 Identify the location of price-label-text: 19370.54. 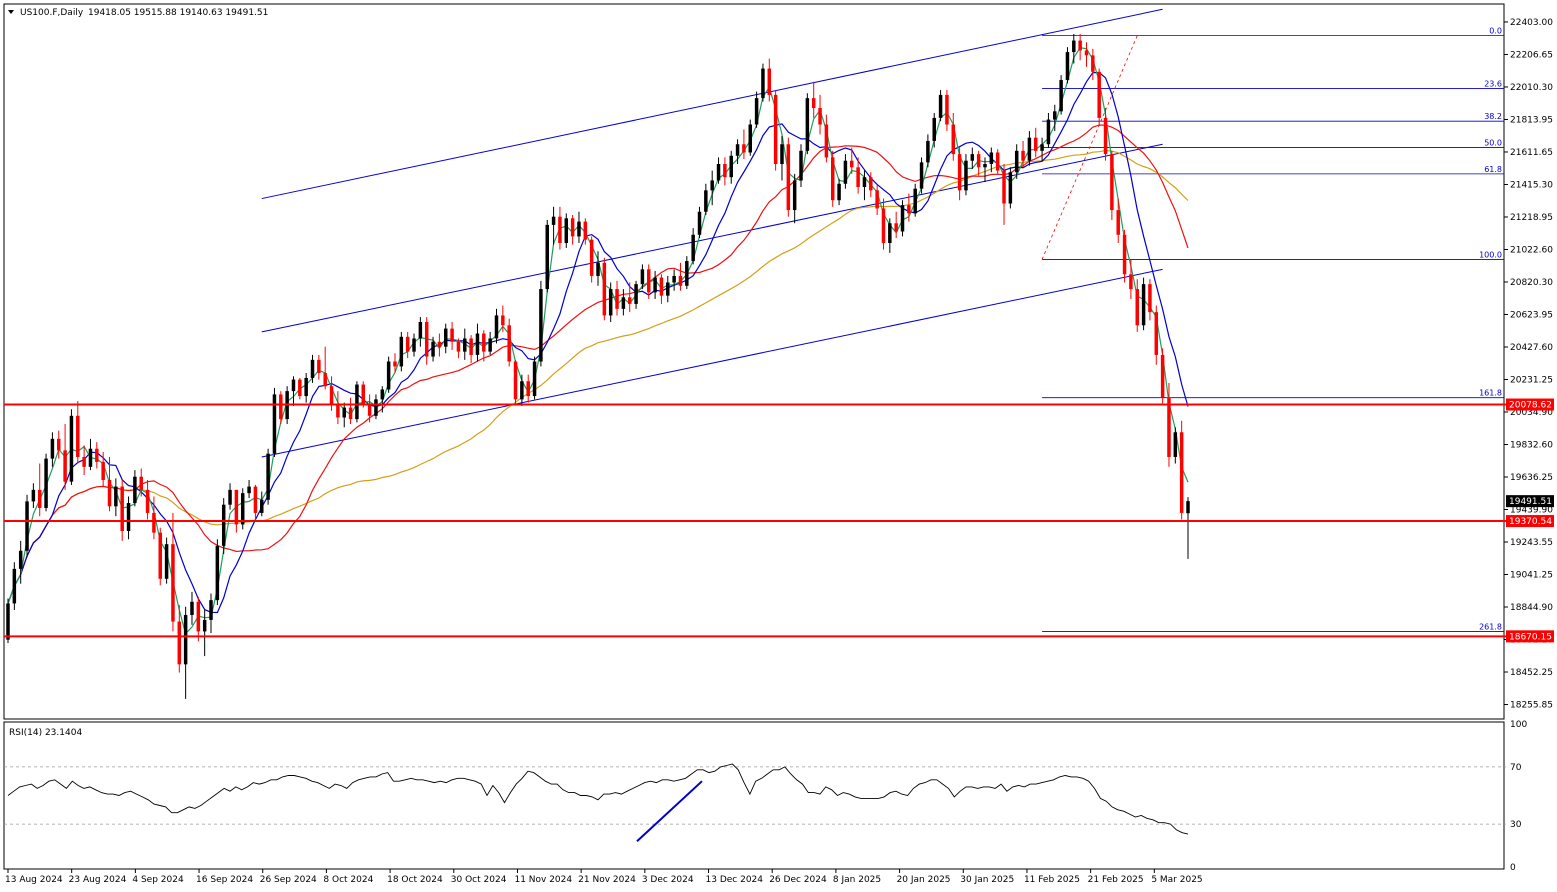
(1530, 522).